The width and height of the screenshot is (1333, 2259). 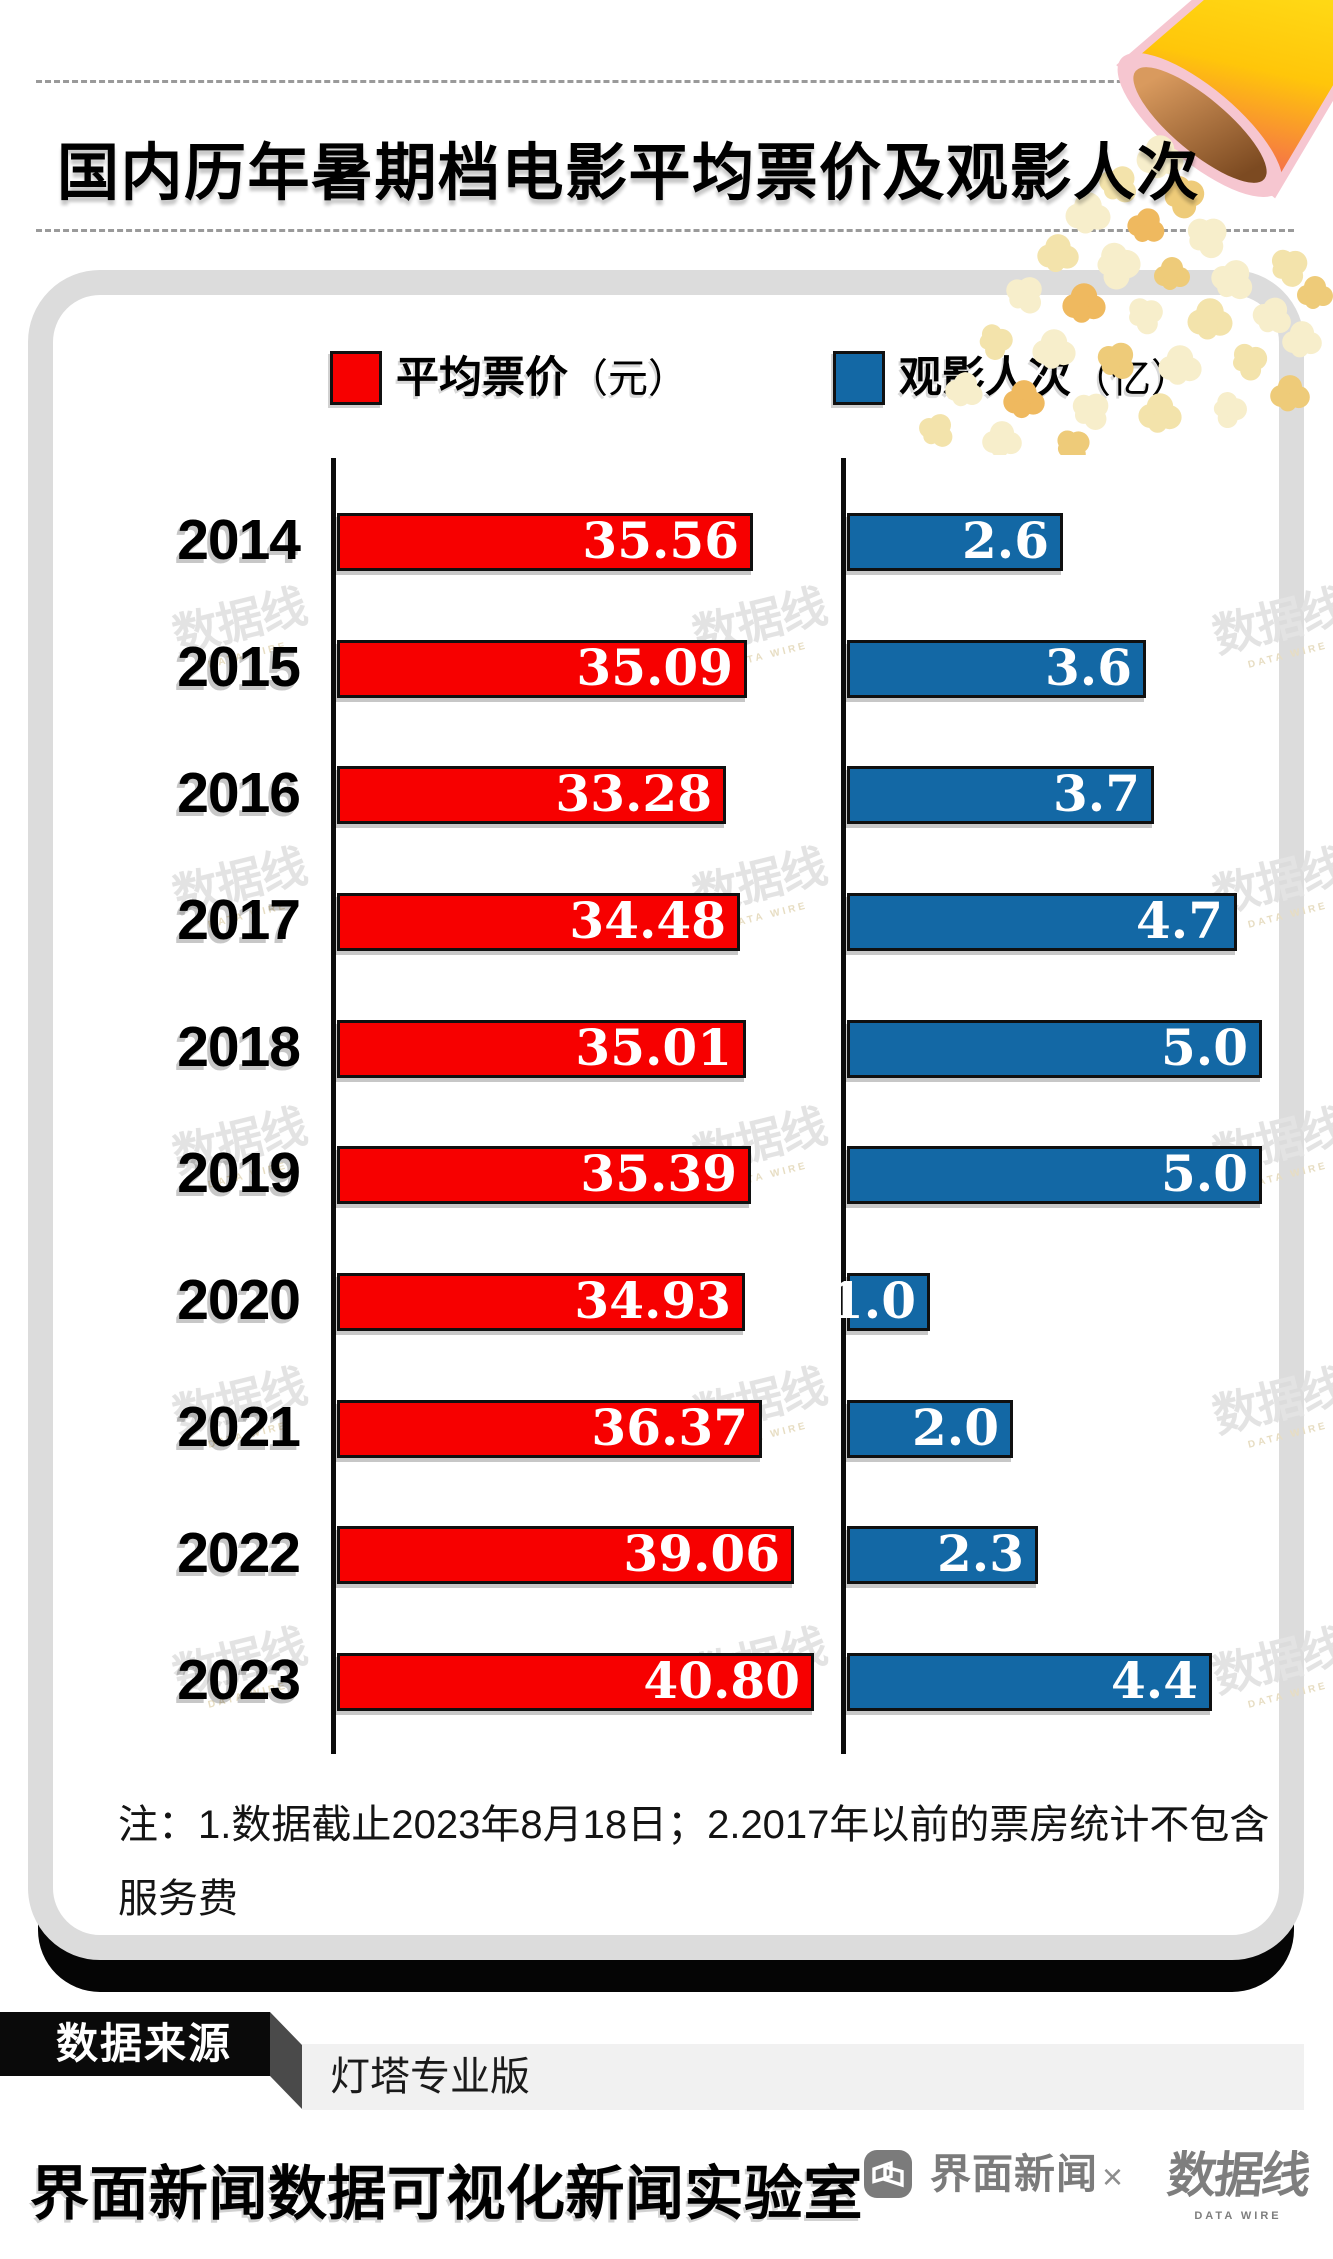 I want to click on count-value-2015: 3.6, so click(x=1088, y=667).